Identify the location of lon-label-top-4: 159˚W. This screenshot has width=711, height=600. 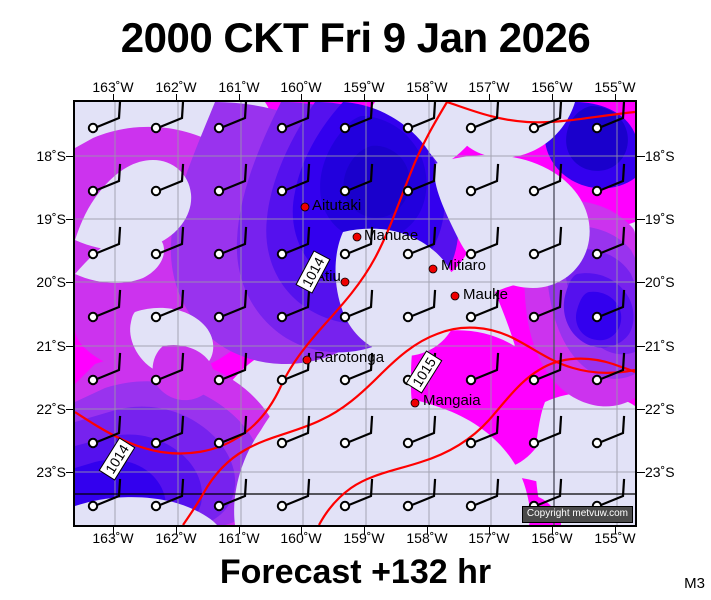
(364, 87).